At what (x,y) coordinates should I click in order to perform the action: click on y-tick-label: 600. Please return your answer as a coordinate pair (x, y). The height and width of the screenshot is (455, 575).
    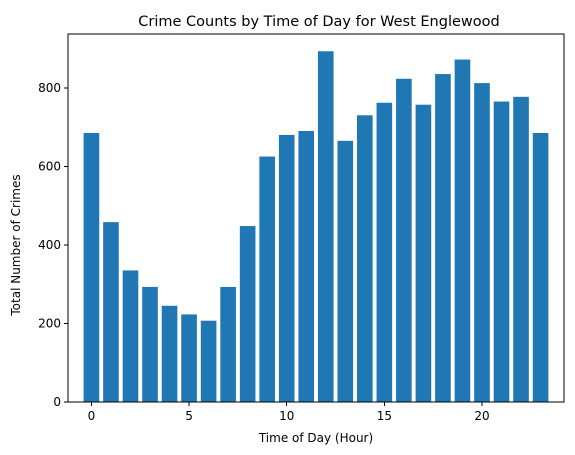
    Looking at the image, I should click on (49, 166).